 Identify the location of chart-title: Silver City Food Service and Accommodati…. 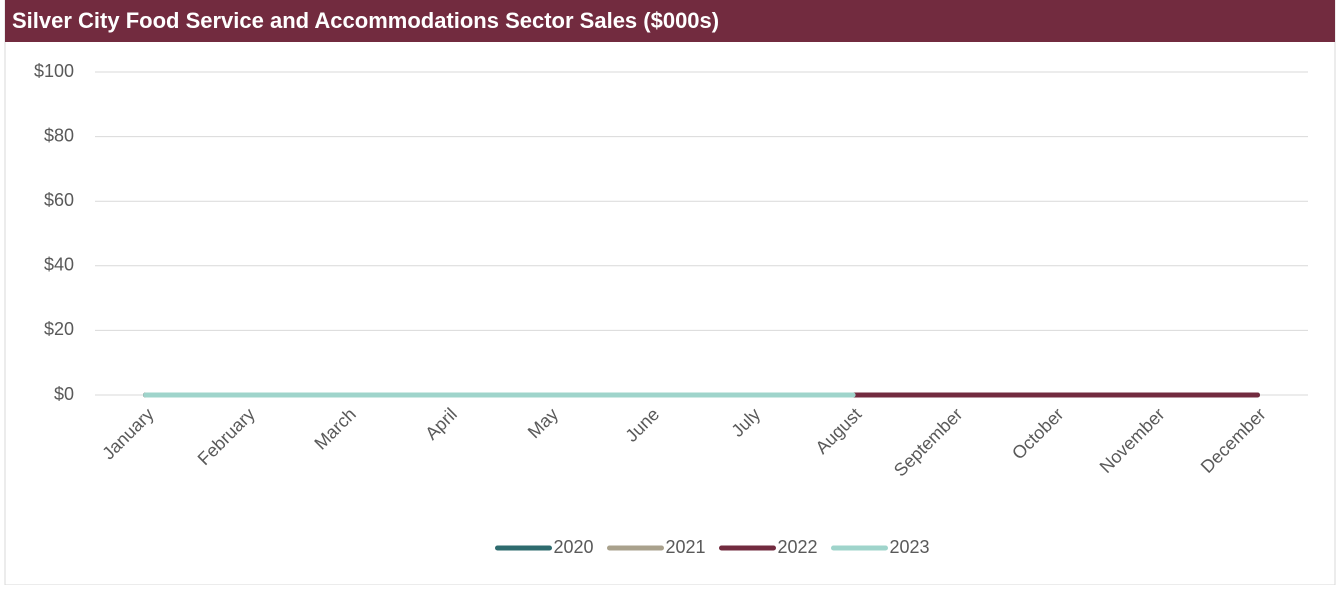
(365, 20).